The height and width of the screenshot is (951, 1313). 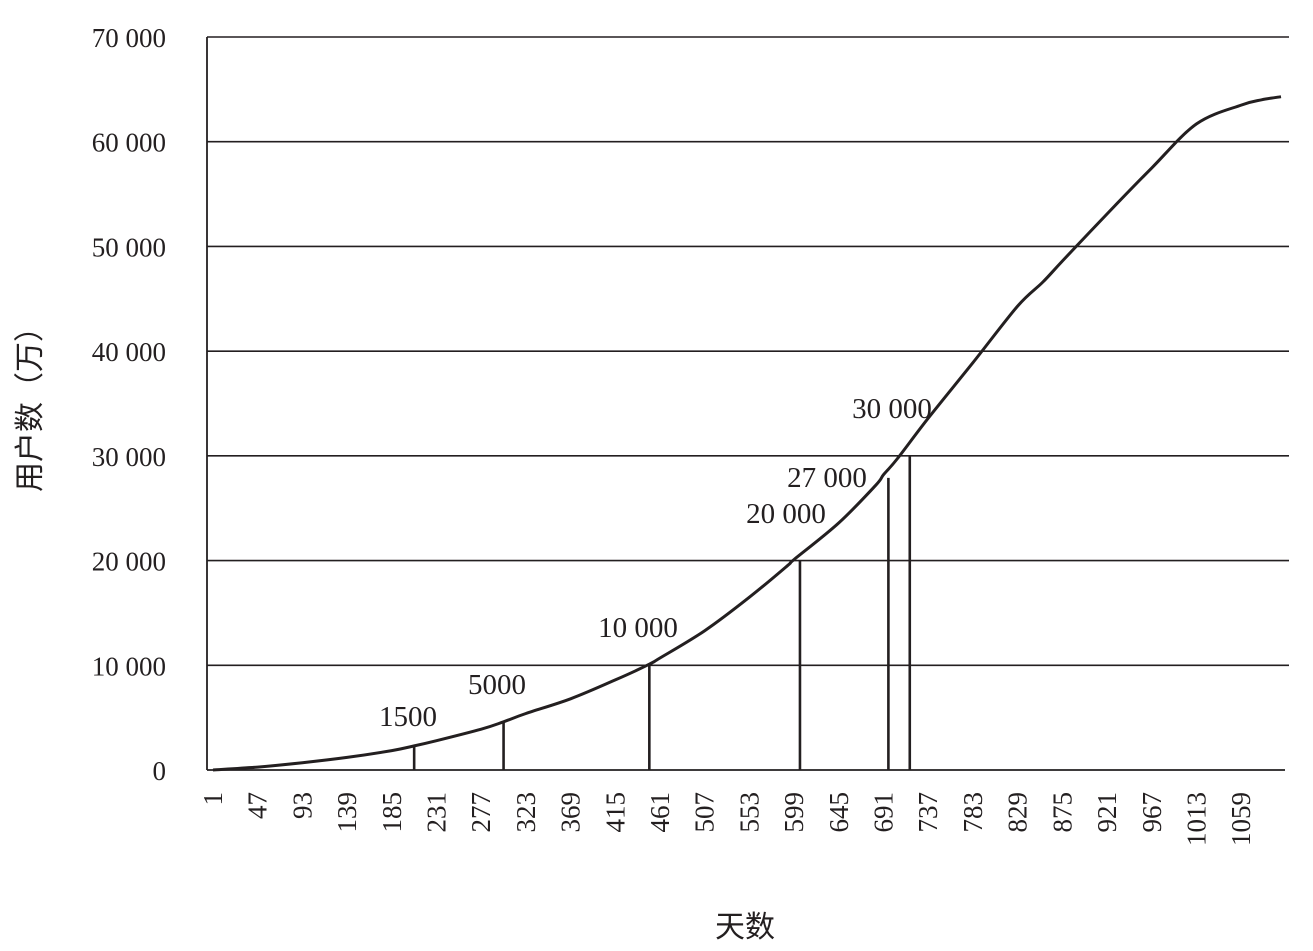 What do you see at coordinates (638, 628) in the screenshot?
I see `milestone-label-2: 10 000` at bounding box center [638, 628].